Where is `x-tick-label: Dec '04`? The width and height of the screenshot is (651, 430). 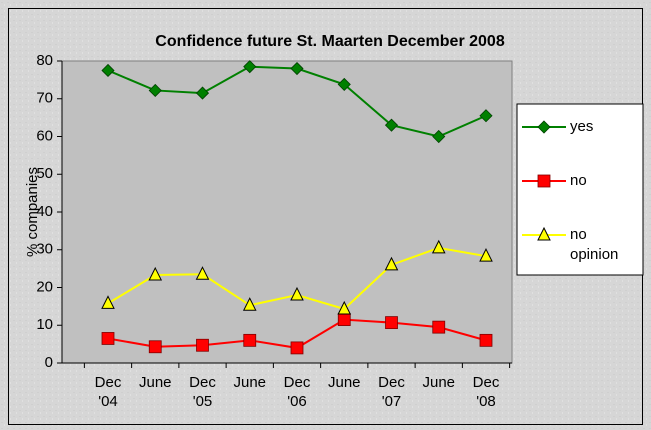
x-tick-label: Dec '04 is located at coordinates (108, 392).